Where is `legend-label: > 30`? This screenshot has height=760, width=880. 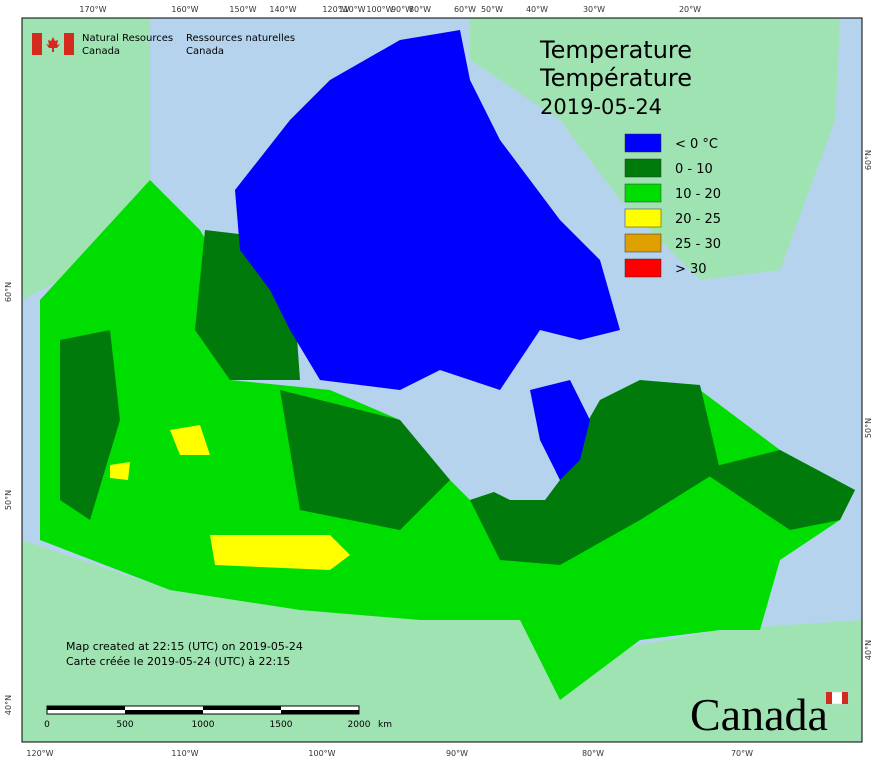 legend-label: > 30 is located at coordinates (691, 269).